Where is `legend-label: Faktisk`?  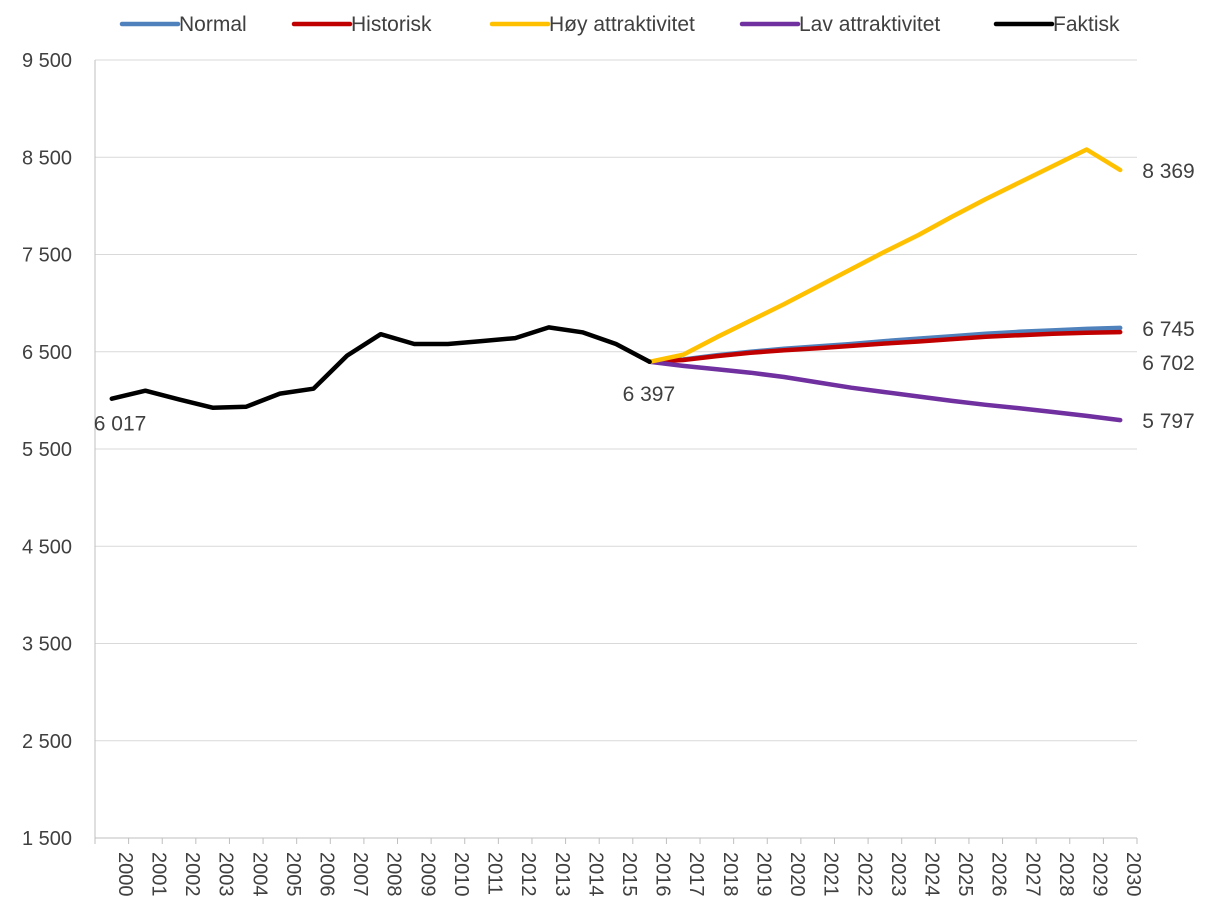 legend-label: Faktisk is located at coordinates (1086, 24).